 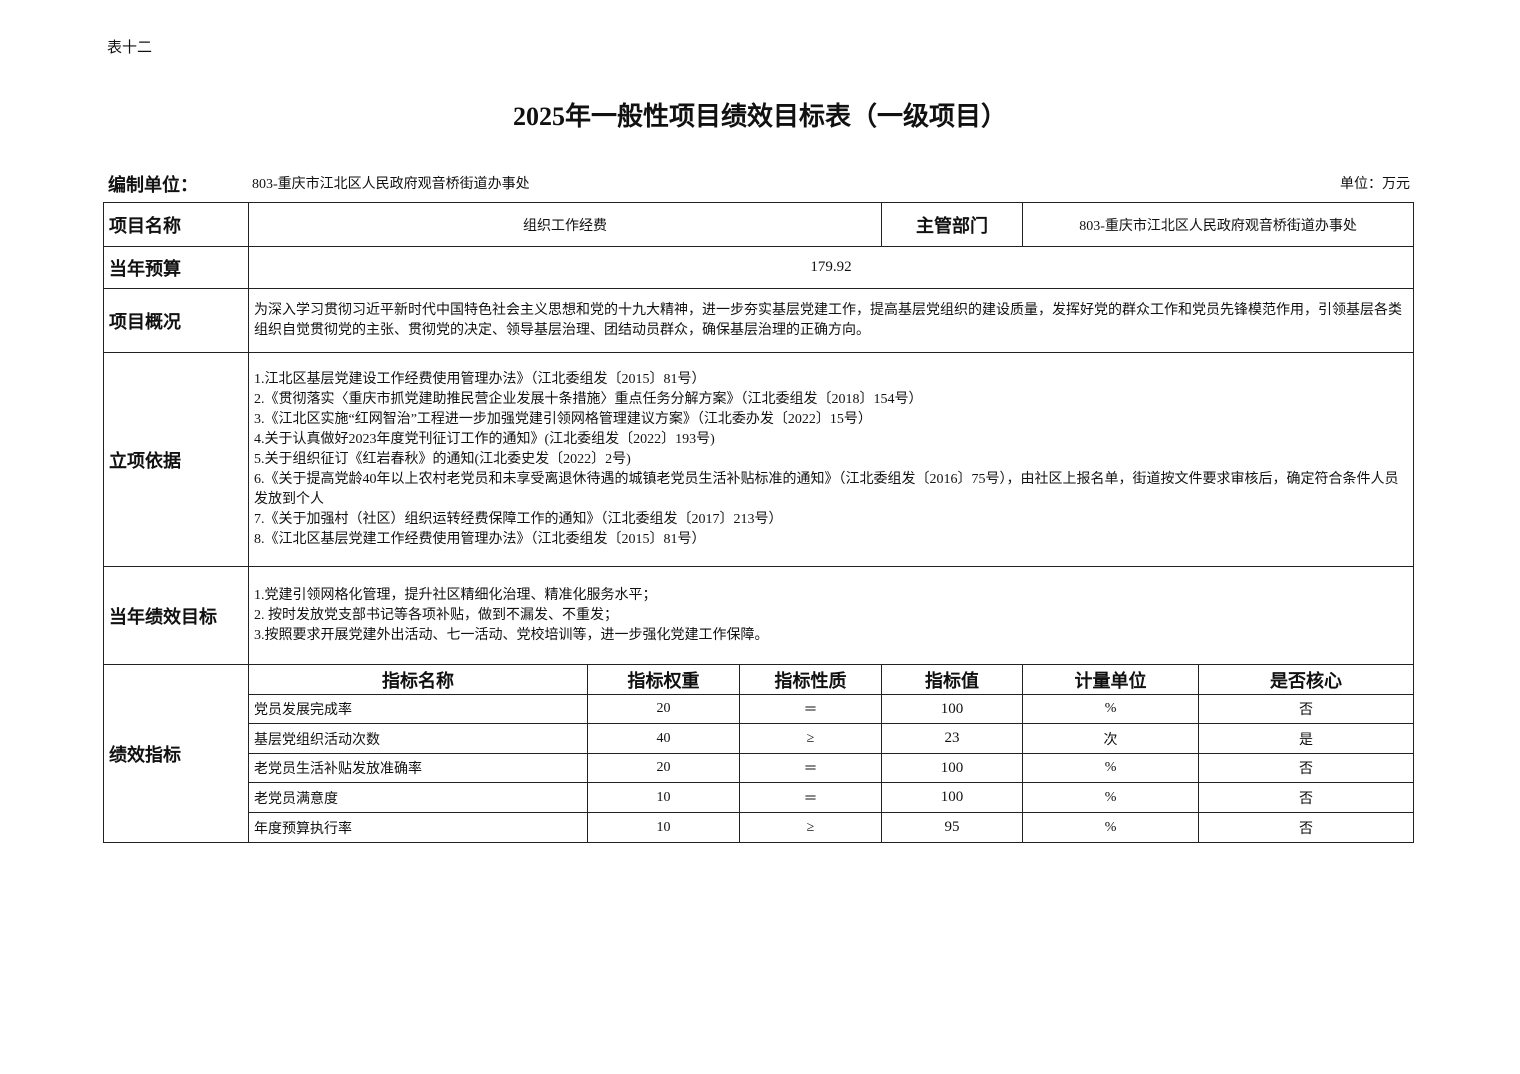 I want to click on table-row: 老党员生活补贴发放准确率 20 ＝ 100 % 否, so click(x=759, y=768).